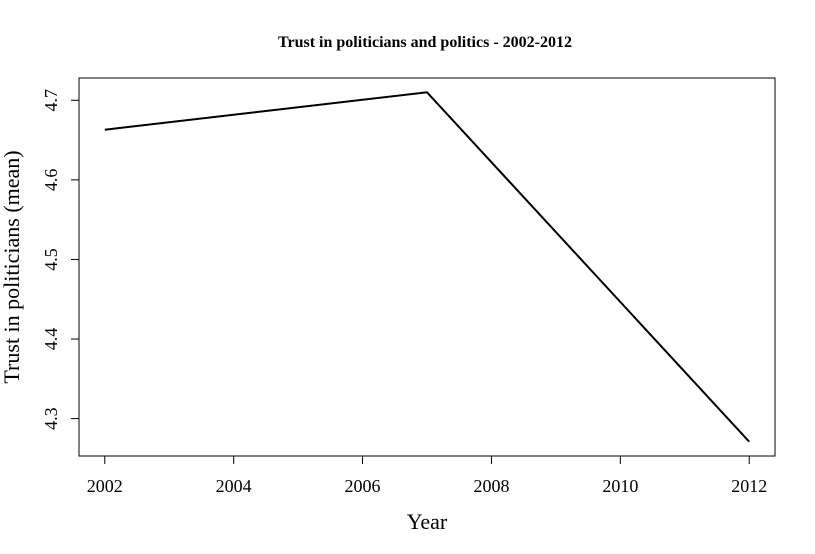 The height and width of the screenshot is (554, 815). I want to click on x-tick-label: 2010, so click(620, 486).